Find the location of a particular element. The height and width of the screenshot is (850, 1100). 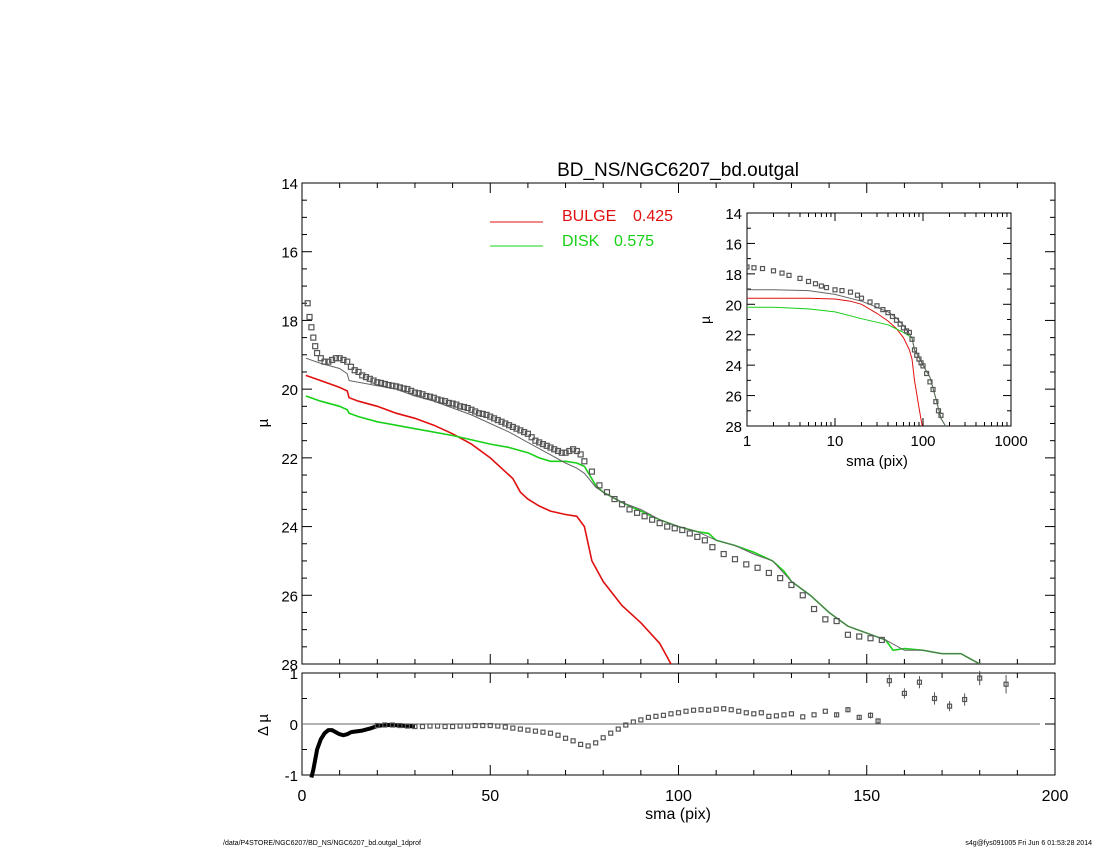

inset-x-tick-label: 1000 is located at coordinates (1010, 441).